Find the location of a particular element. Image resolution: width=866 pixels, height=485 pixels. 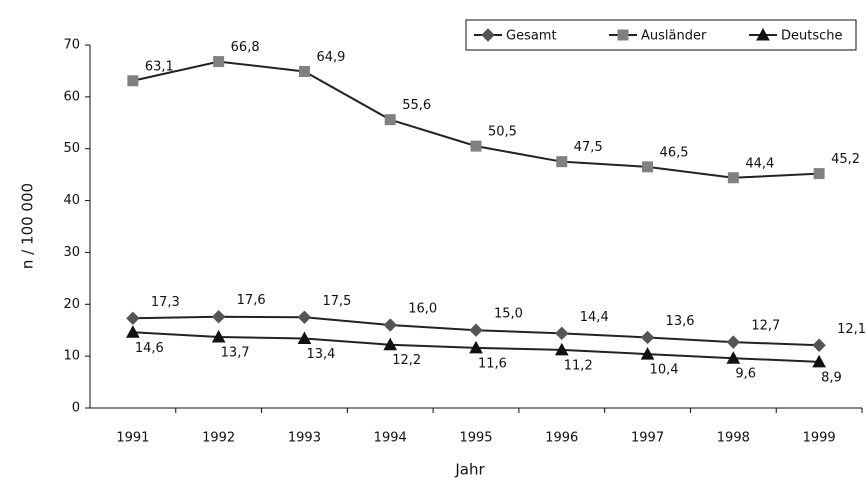

data-label: 8,9 is located at coordinates (831, 377).